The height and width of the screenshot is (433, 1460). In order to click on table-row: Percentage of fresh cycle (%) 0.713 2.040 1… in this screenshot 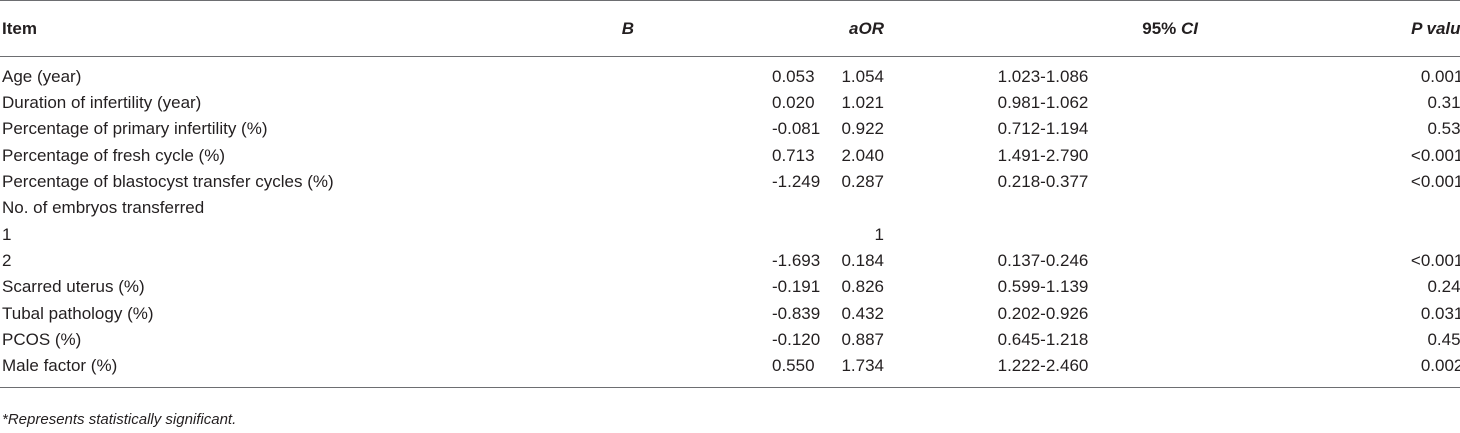, I will do `click(730, 156)`.